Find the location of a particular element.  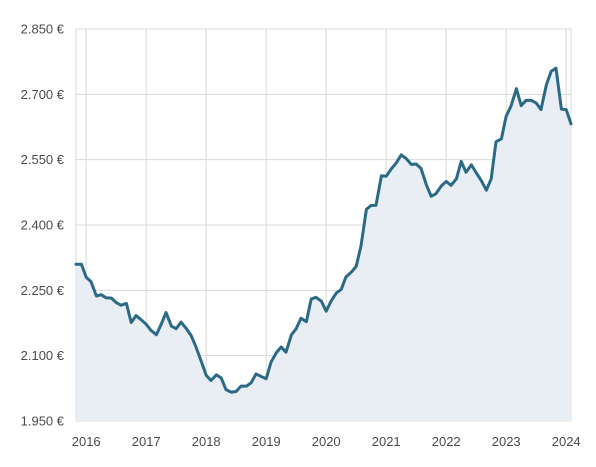

x-tick-label: 2021 is located at coordinates (386, 441).